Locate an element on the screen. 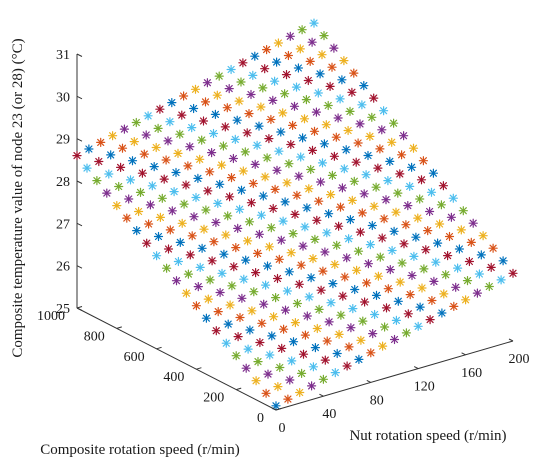 This screenshot has width=550, height=466. y-tick-label: 600 is located at coordinates (134, 357).